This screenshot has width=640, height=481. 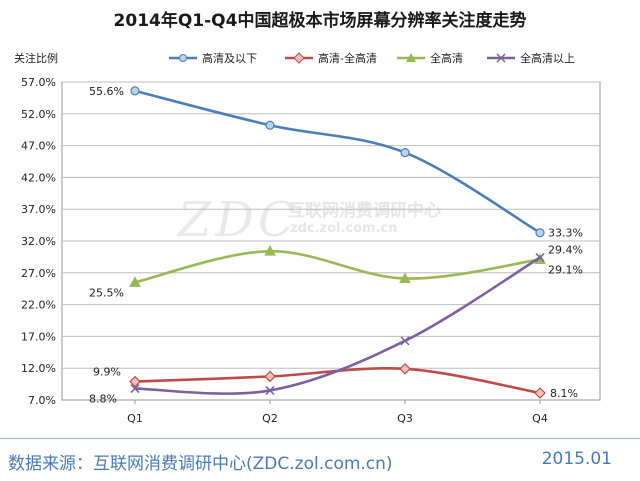 What do you see at coordinates (229, 58) in the screenshot?
I see `legend-label: 高清及以下` at bounding box center [229, 58].